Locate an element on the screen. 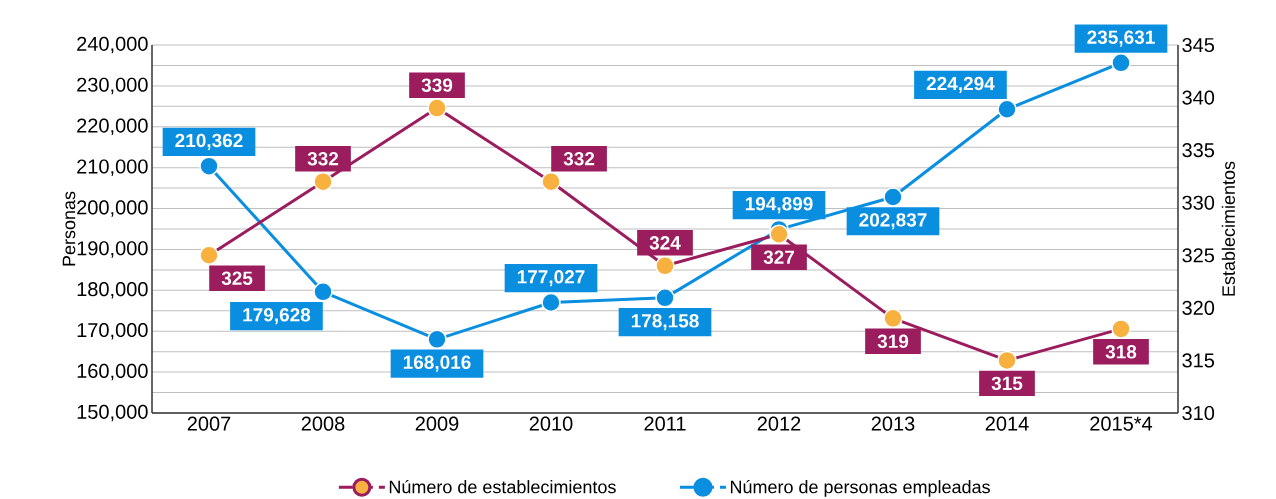 The height and width of the screenshot is (499, 1276). legend-label: Número de establecimientos is located at coordinates (502, 486).